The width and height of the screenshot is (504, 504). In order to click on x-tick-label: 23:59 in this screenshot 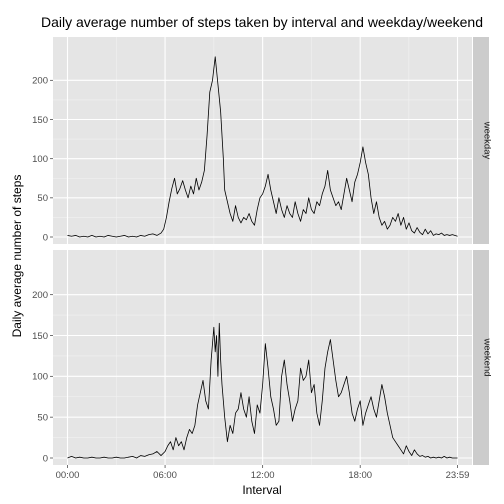, I will do `click(458, 475)`.